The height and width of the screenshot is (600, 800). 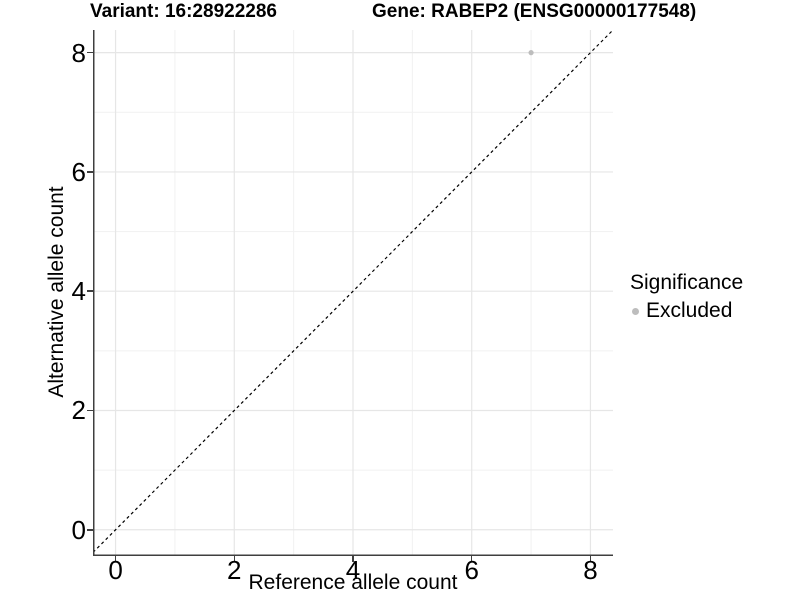 What do you see at coordinates (183, 11) in the screenshot?
I see `plot-title-variant: Variant: 16:28922286` at bounding box center [183, 11].